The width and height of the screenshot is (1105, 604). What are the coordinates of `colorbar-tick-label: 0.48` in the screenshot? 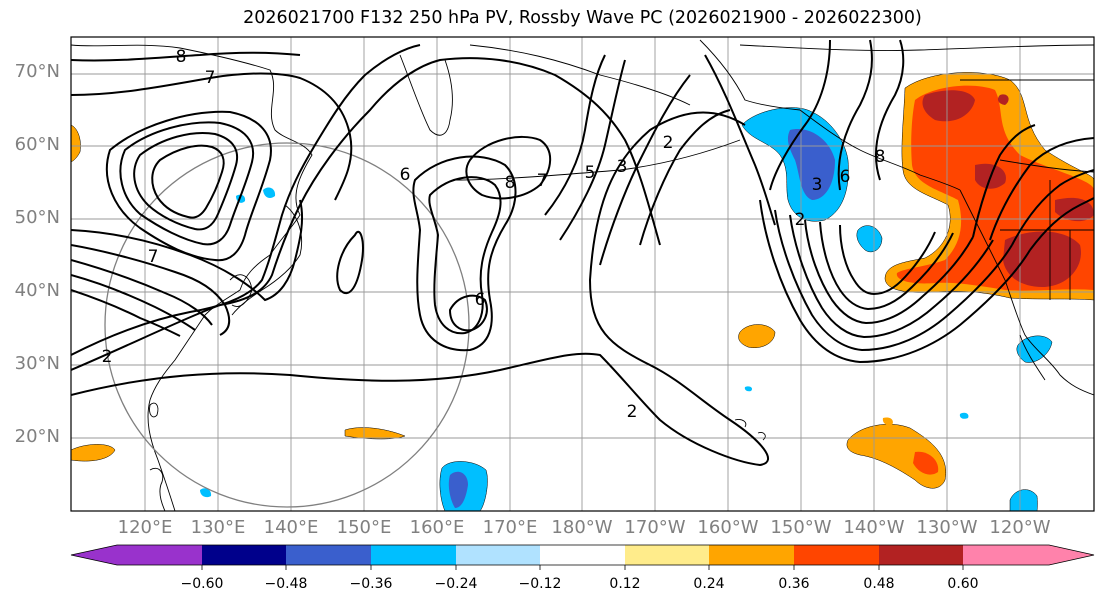 It's located at (879, 584).